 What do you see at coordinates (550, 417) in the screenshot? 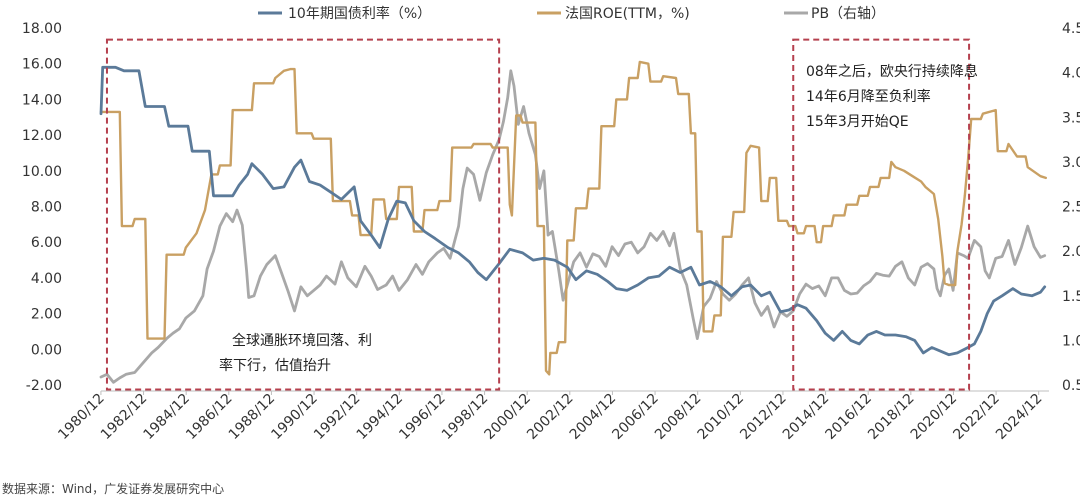
I see `x-tick-label: 2002/12` at bounding box center [550, 417].